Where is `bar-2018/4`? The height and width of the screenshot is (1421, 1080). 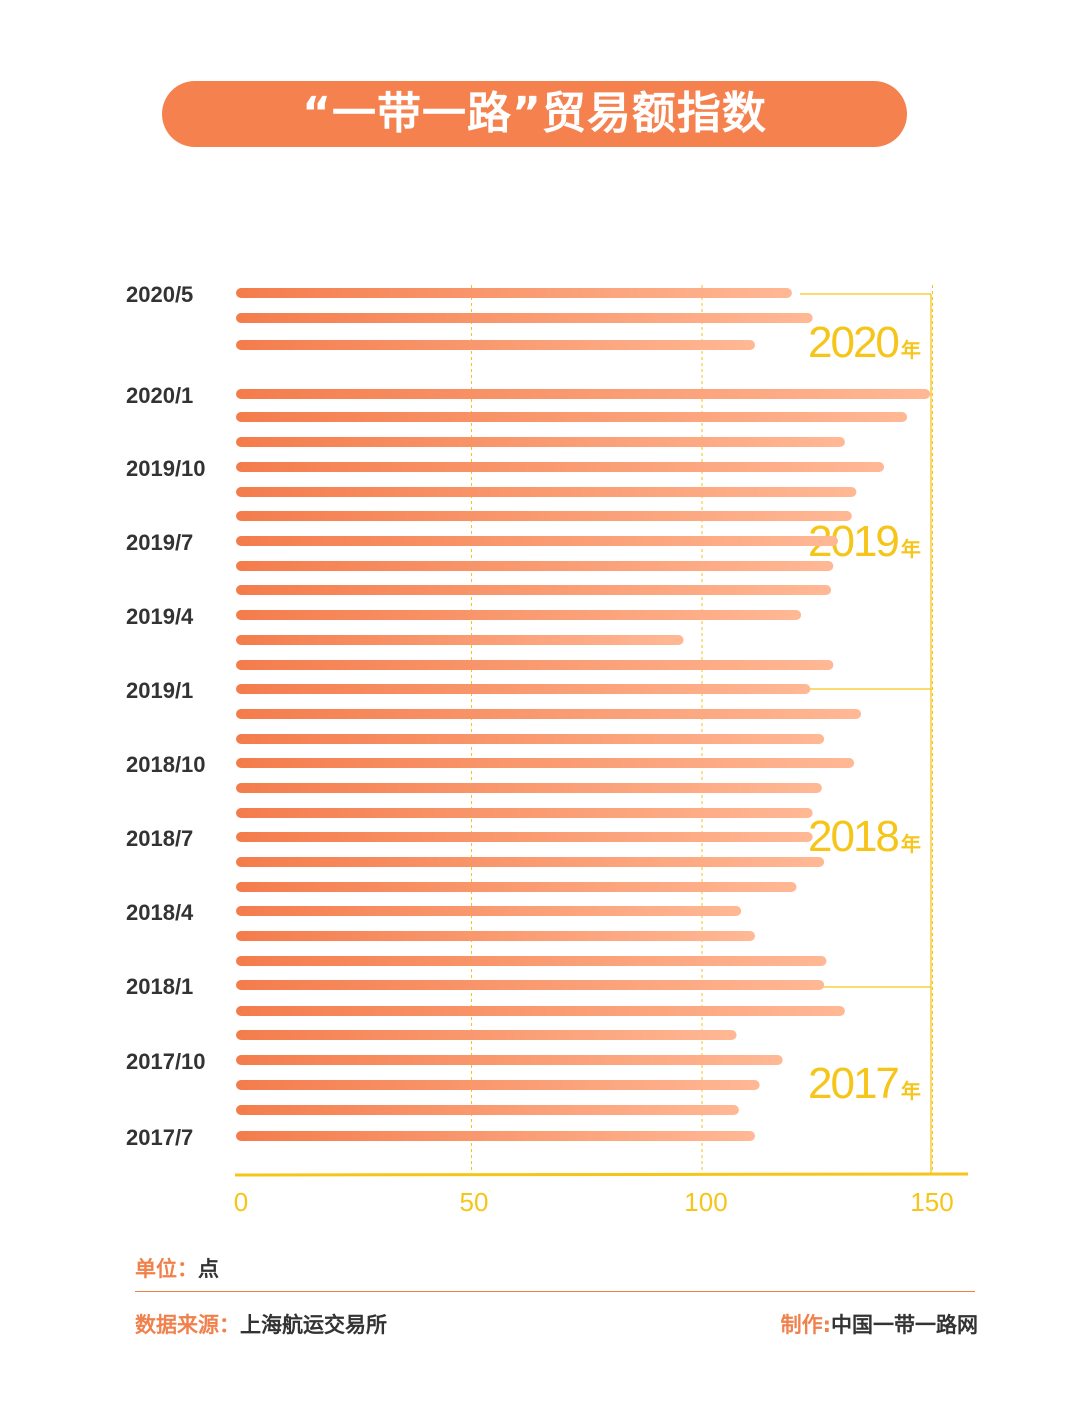 bar-2018/4 is located at coordinates (489, 911).